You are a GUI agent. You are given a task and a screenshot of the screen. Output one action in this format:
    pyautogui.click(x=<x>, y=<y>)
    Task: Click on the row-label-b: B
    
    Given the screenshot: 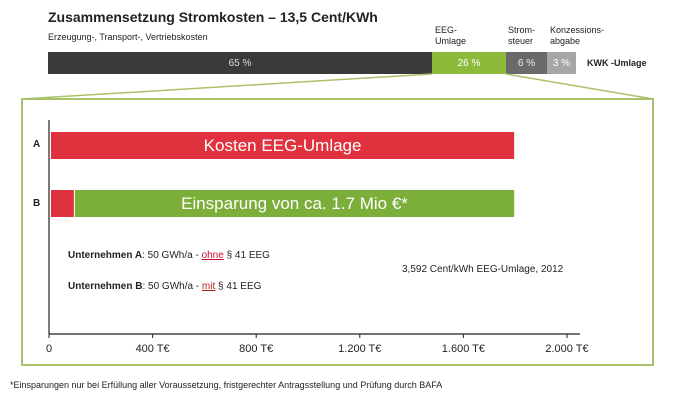 What is the action you would take?
    pyautogui.click(x=37, y=203)
    